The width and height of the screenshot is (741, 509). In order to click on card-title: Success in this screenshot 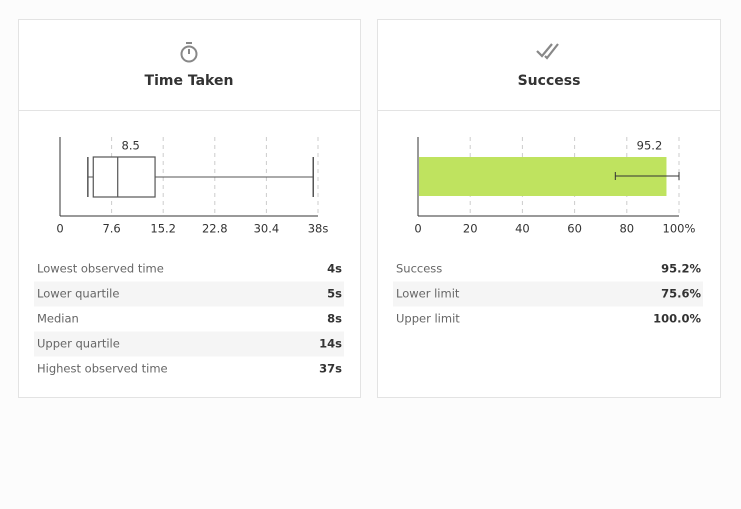, I will do `click(549, 81)`.